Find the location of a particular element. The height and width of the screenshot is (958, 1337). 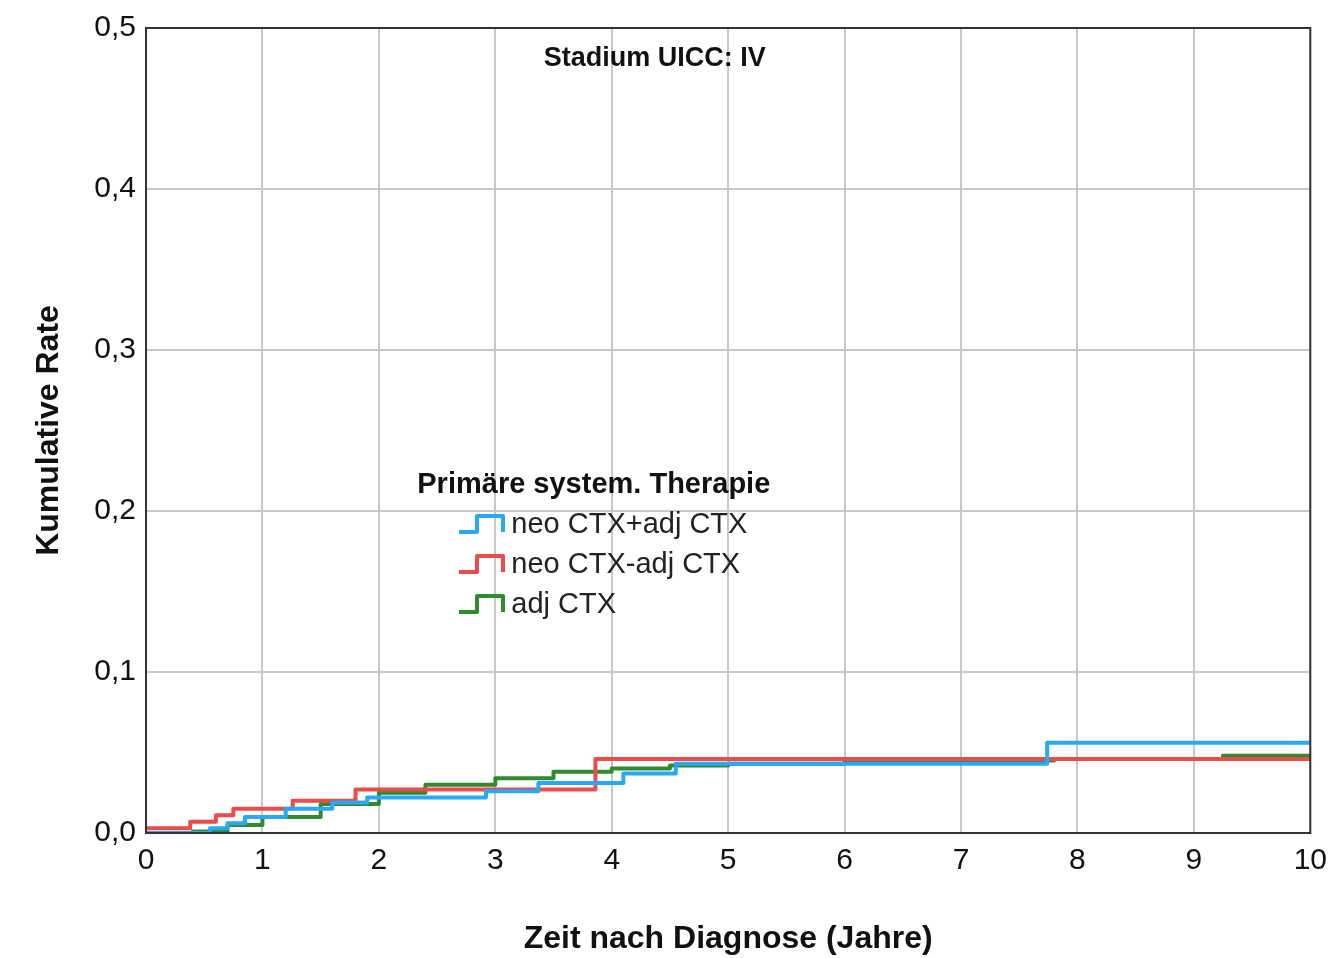

y-tick-label: 0,0 is located at coordinates (115, 831).